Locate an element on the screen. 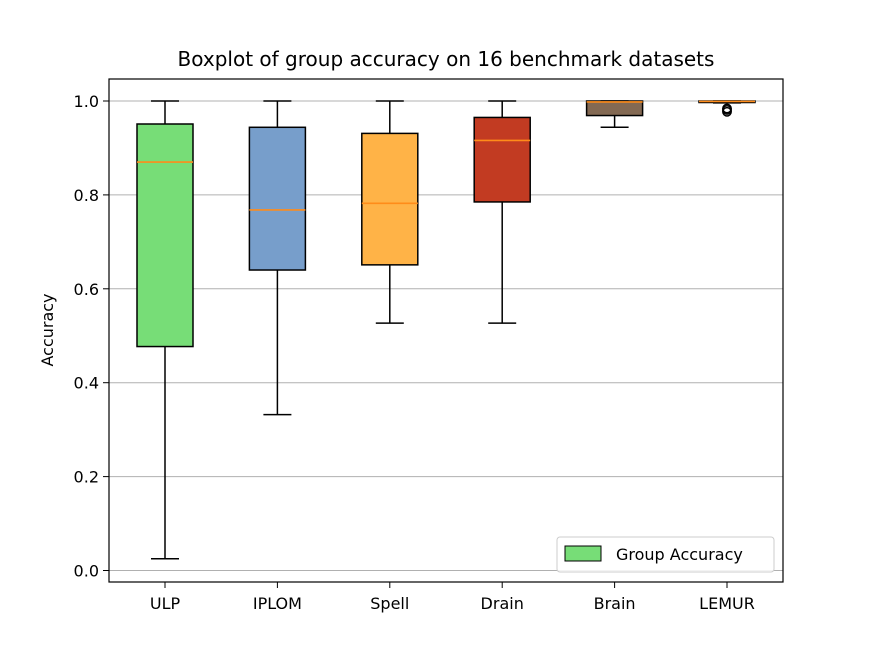 The height and width of the screenshot is (654, 871). y-tick-label: 1.0 is located at coordinates (86, 101).